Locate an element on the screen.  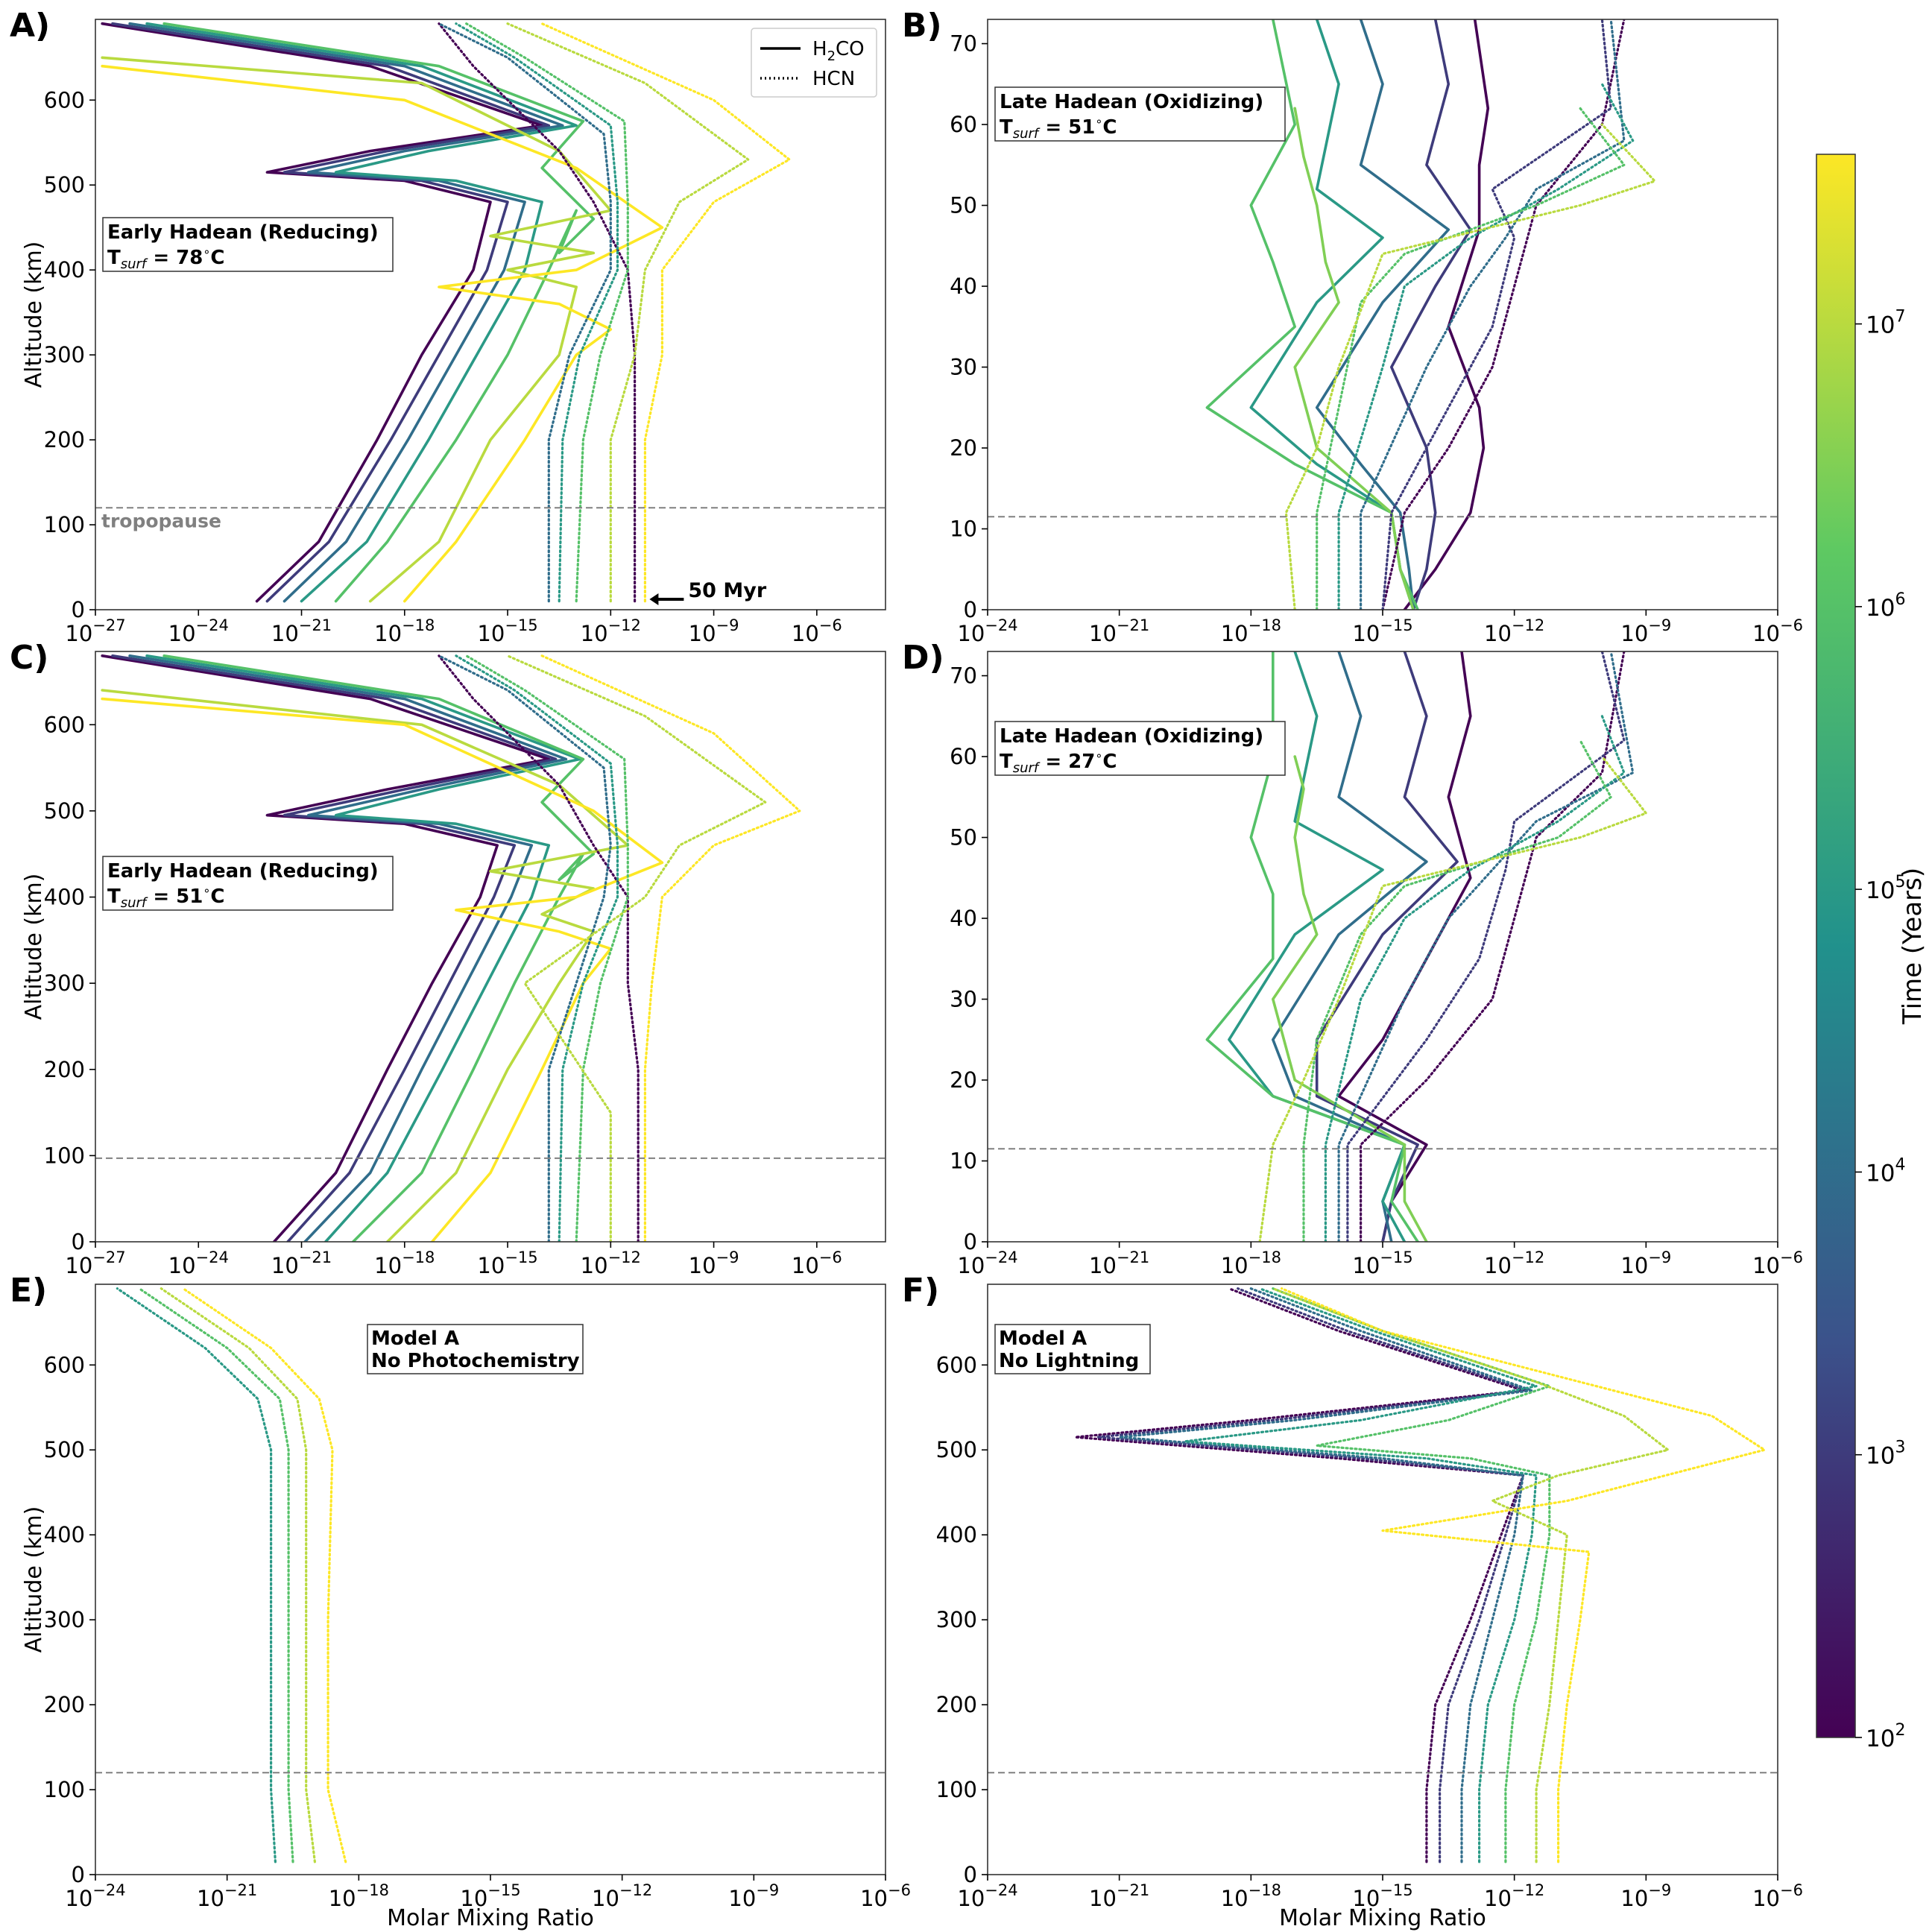
x-tick-label: 10−15 is located at coordinates (507, 631).